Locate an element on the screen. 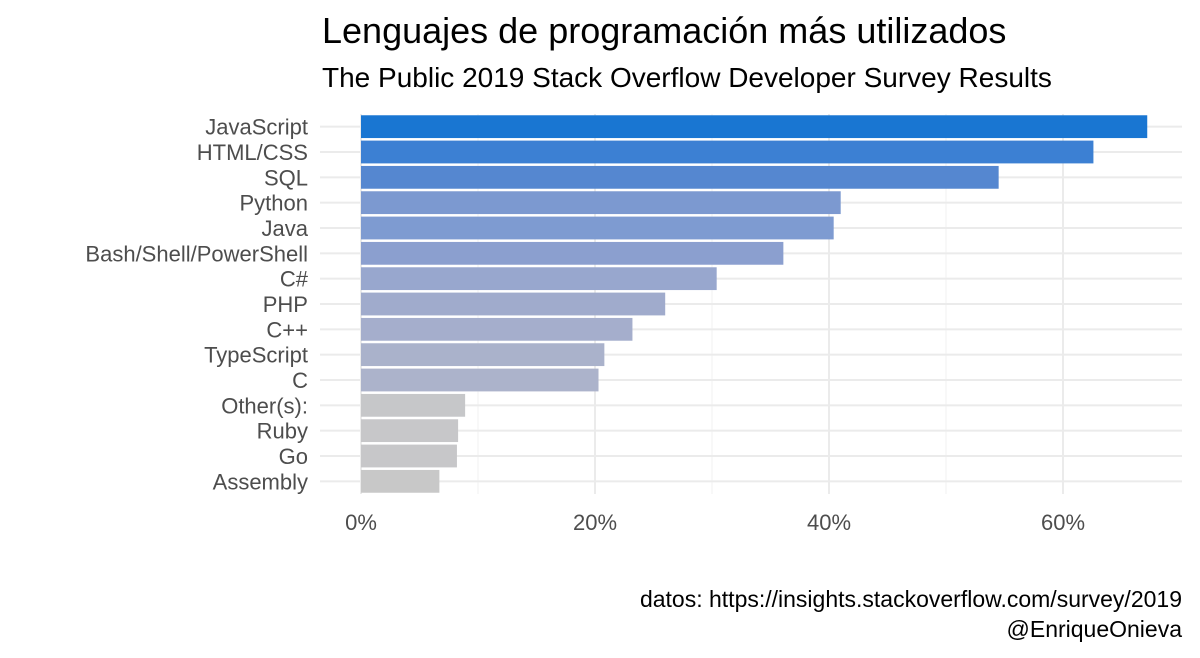 The width and height of the screenshot is (1200, 658). category-label: C++ is located at coordinates (287, 329).